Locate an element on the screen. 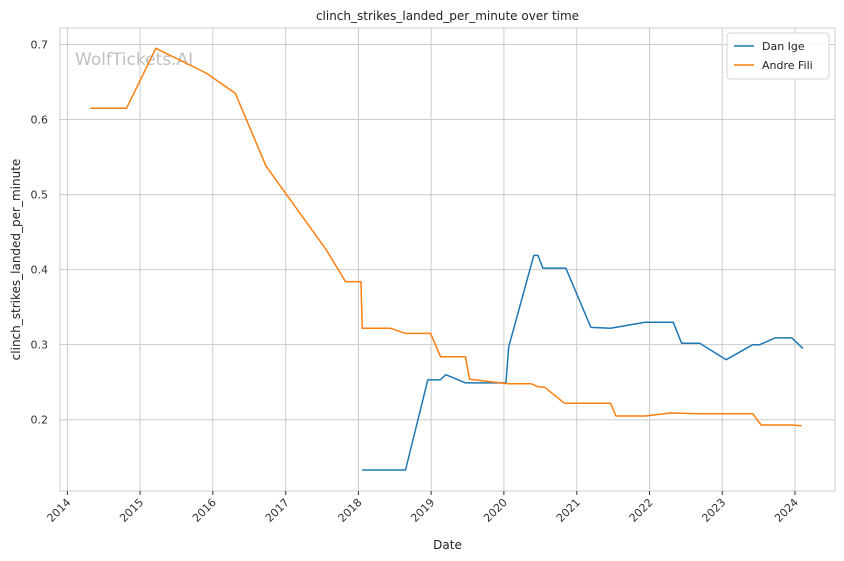  y-tick-label: 0.4 is located at coordinates (40, 270).